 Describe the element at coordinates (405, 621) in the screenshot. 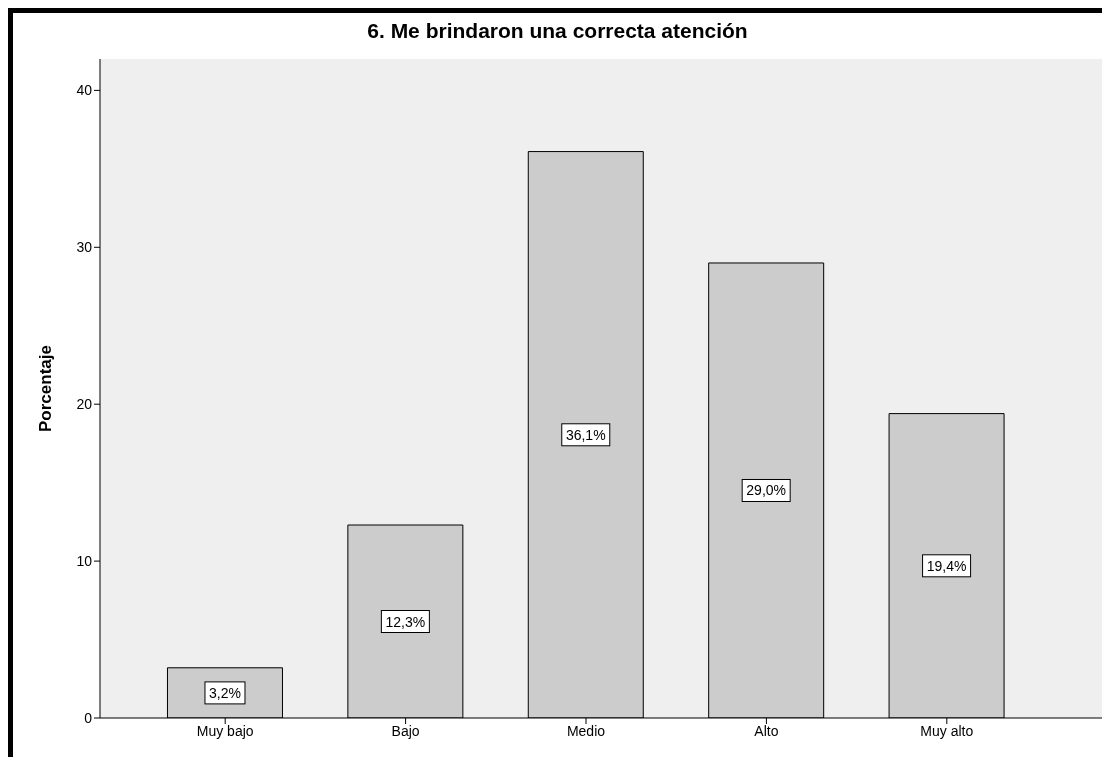

I see `data-label: 12,3%` at that location.